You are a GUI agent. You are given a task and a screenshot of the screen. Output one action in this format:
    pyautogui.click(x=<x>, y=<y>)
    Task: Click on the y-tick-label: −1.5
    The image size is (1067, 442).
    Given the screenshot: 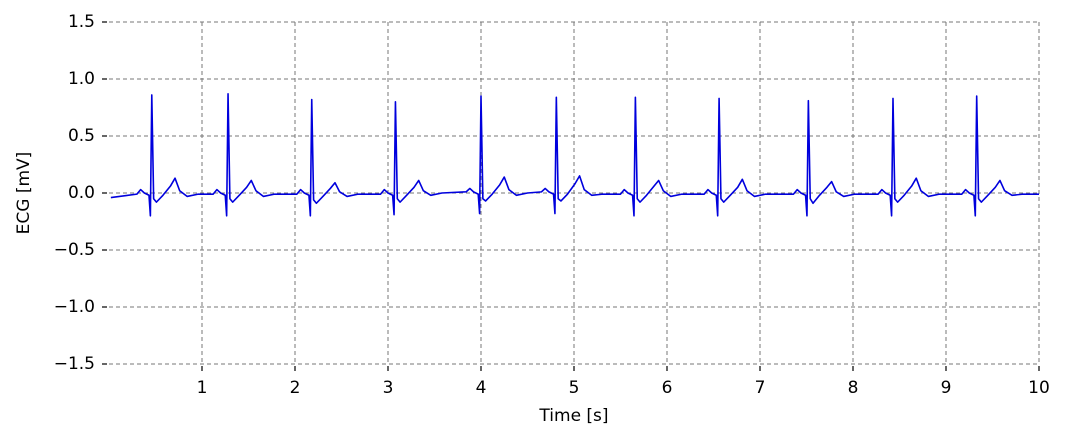 What is the action you would take?
    pyautogui.click(x=74, y=364)
    